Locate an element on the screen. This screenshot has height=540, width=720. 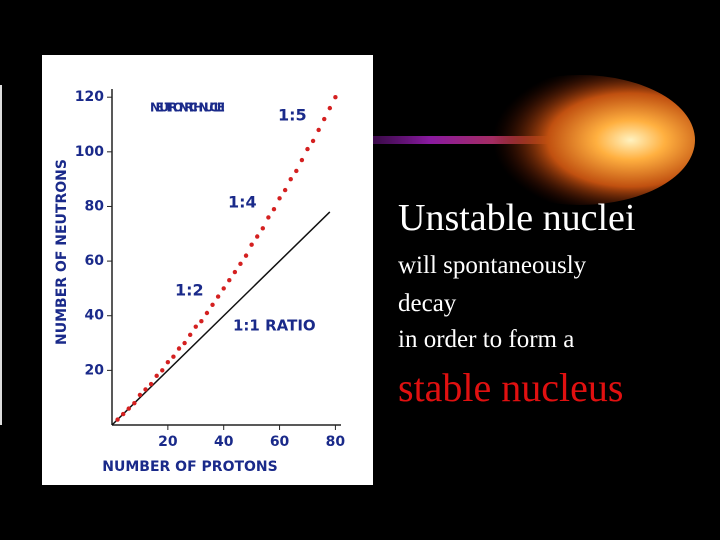
x-tick-label: 20 is located at coordinates (168, 442).